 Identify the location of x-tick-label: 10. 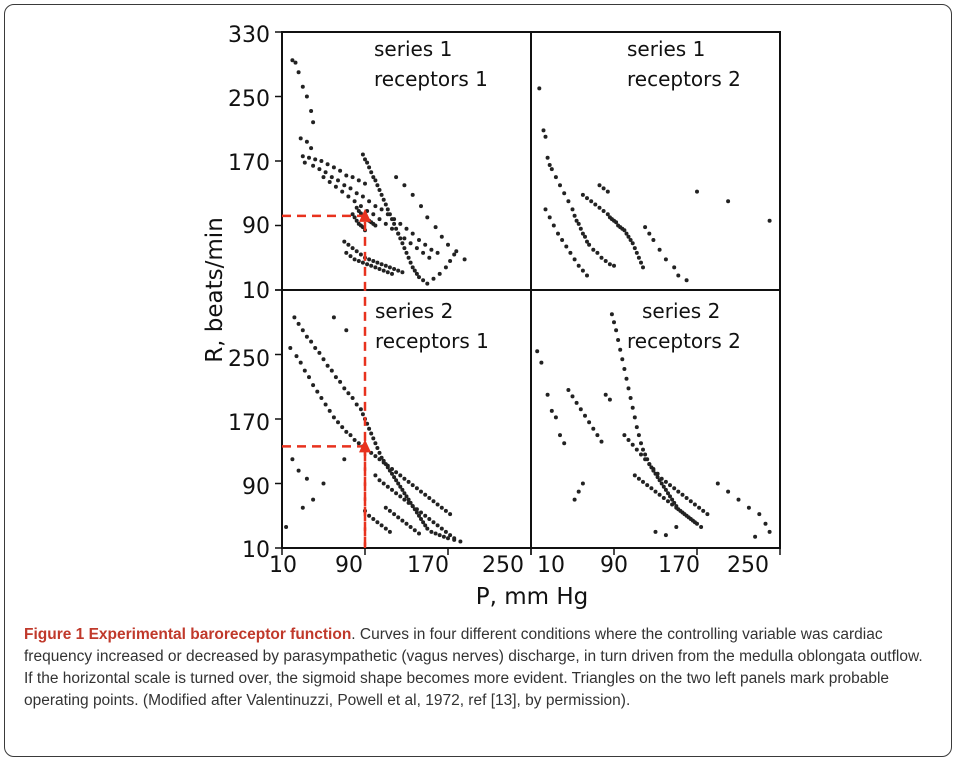
(283, 565).